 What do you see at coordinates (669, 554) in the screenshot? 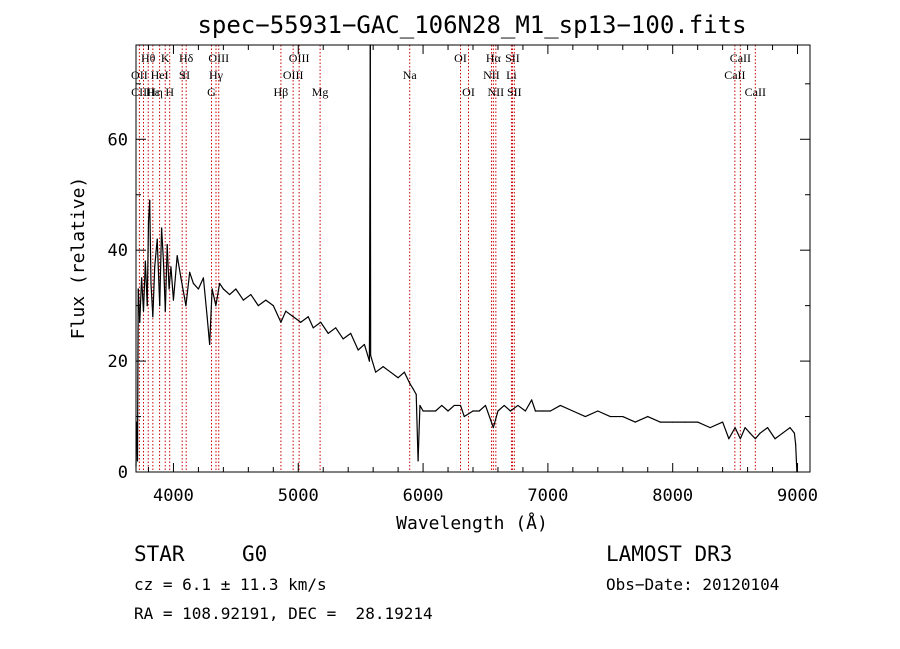
I see `survey-name: LAMOST DR3` at bounding box center [669, 554].